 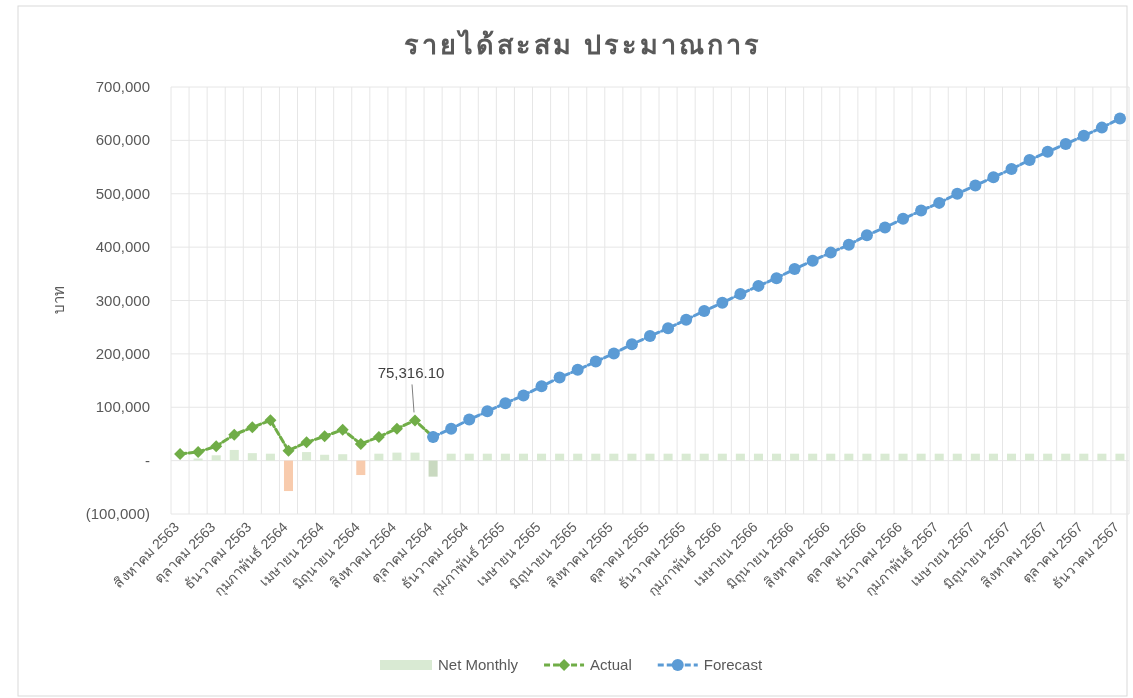 What do you see at coordinates (122, 193) in the screenshot?
I see `y-tick-label: 500,000` at bounding box center [122, 193].